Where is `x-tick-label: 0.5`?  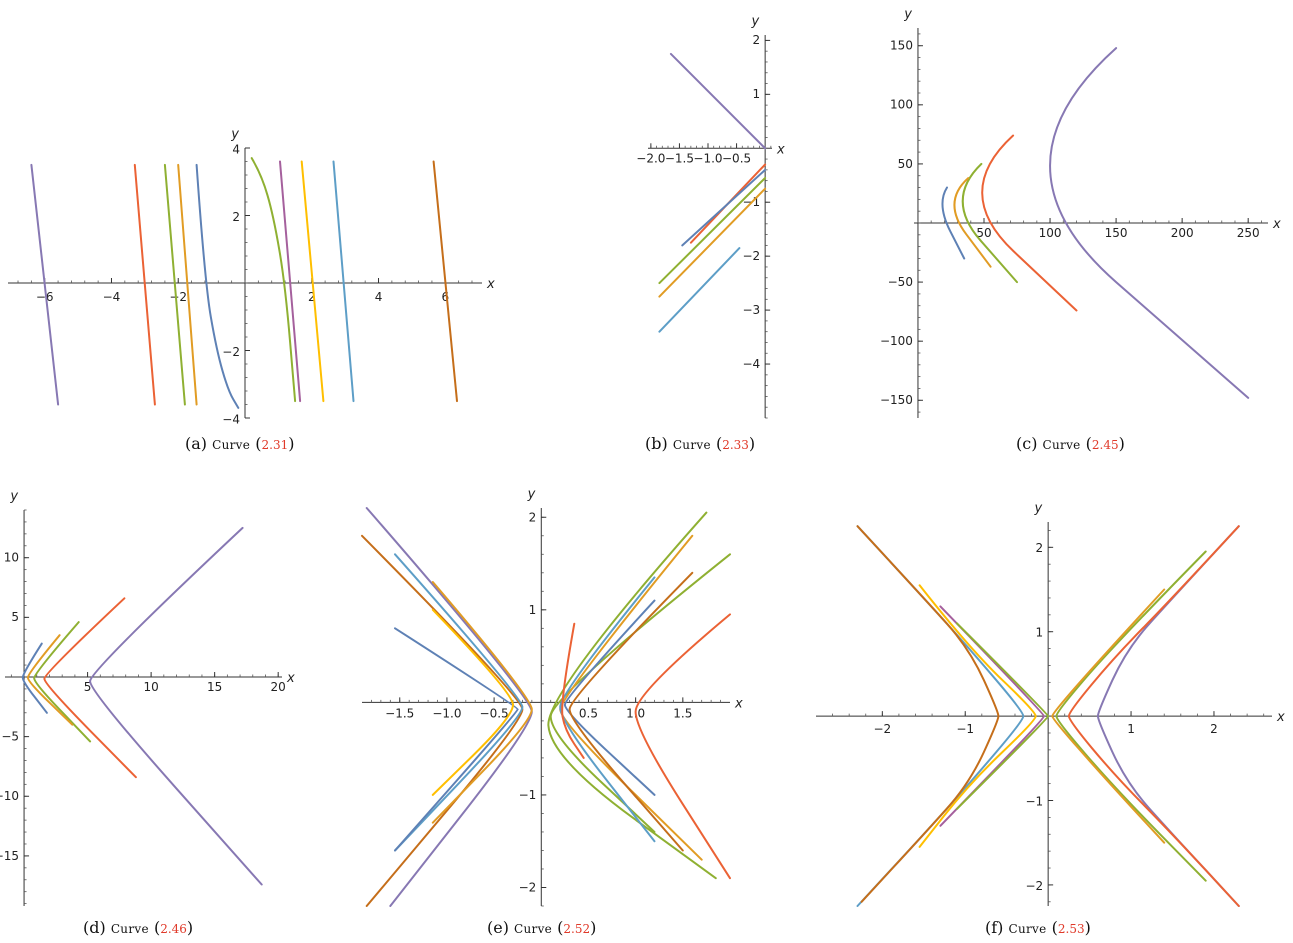 x-tick-label: 0.5 is located at coordinates (588, 713).